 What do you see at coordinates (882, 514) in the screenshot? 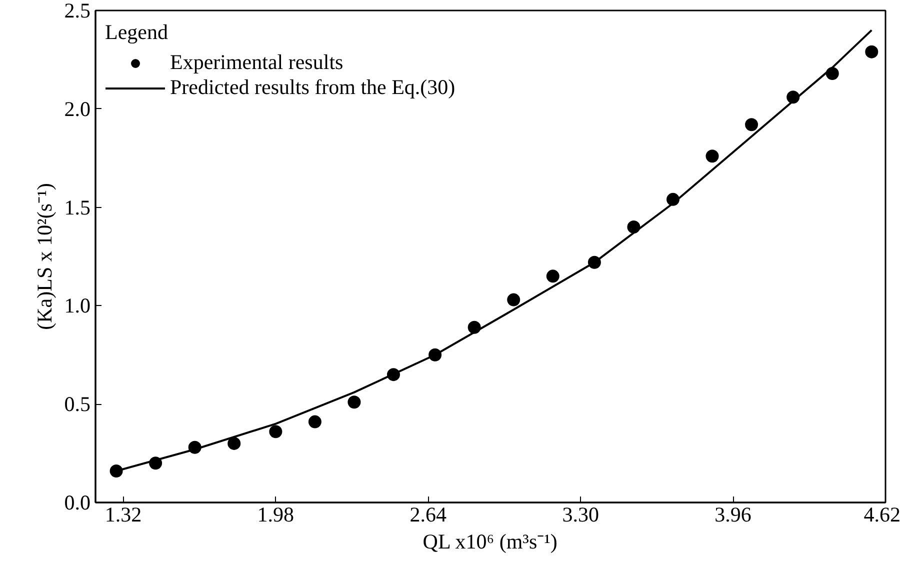
I see `x-tick-label: 4.62` at bounding box center [882, 514].